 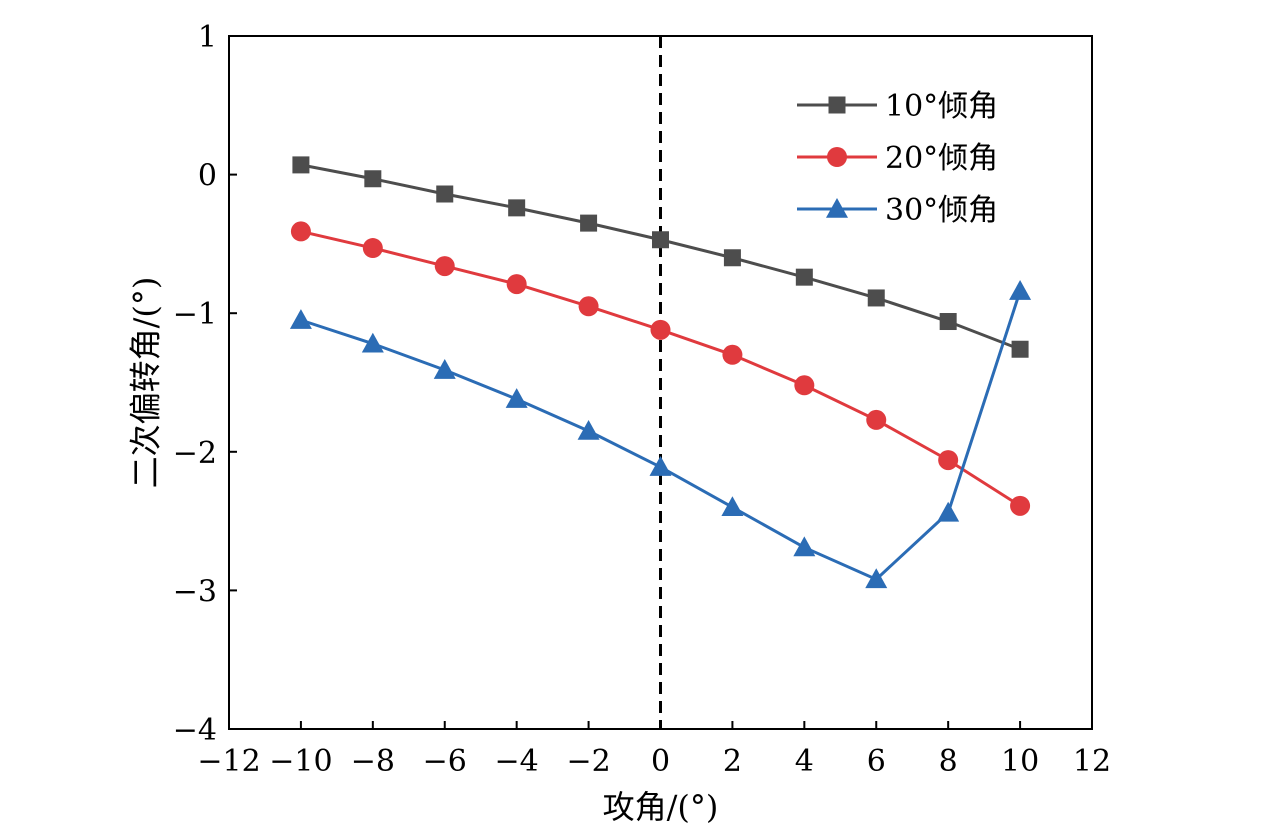 I want to click on y-axis-title: 二次偏转角/(°), so click(x=146, y=383).